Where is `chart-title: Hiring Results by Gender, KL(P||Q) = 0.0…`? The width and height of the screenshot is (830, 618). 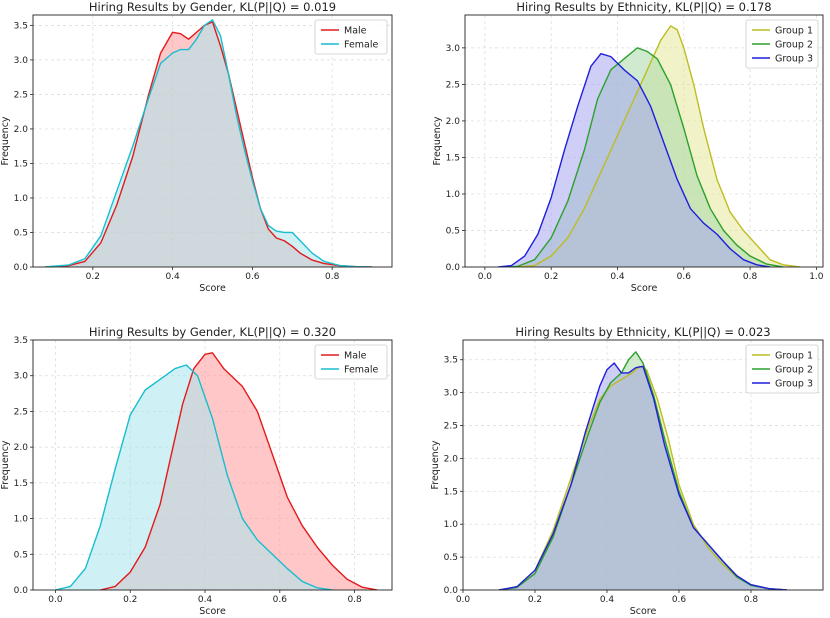
chart-title: Hiring Results by Gender, KL(P||Q) = 0.0… is located at coordinates (212, 7).